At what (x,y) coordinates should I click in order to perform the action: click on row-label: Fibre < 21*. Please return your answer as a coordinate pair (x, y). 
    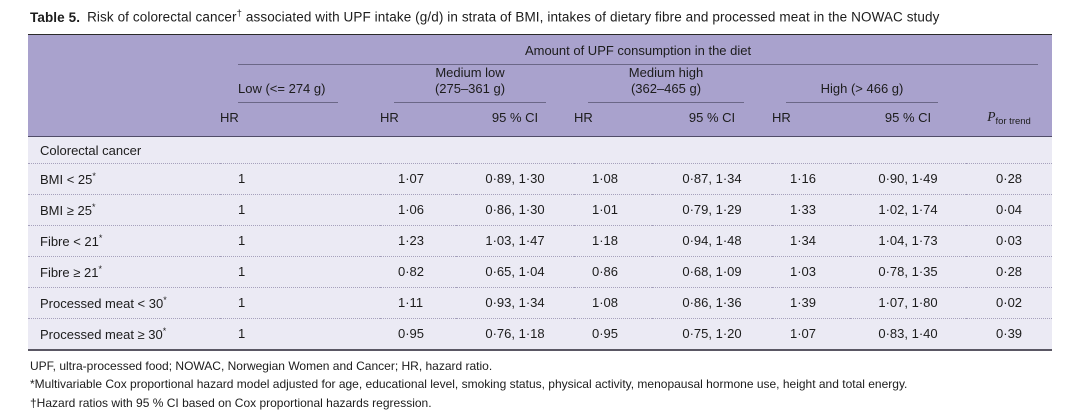
    Looking at the image, I should click on (124, 240).